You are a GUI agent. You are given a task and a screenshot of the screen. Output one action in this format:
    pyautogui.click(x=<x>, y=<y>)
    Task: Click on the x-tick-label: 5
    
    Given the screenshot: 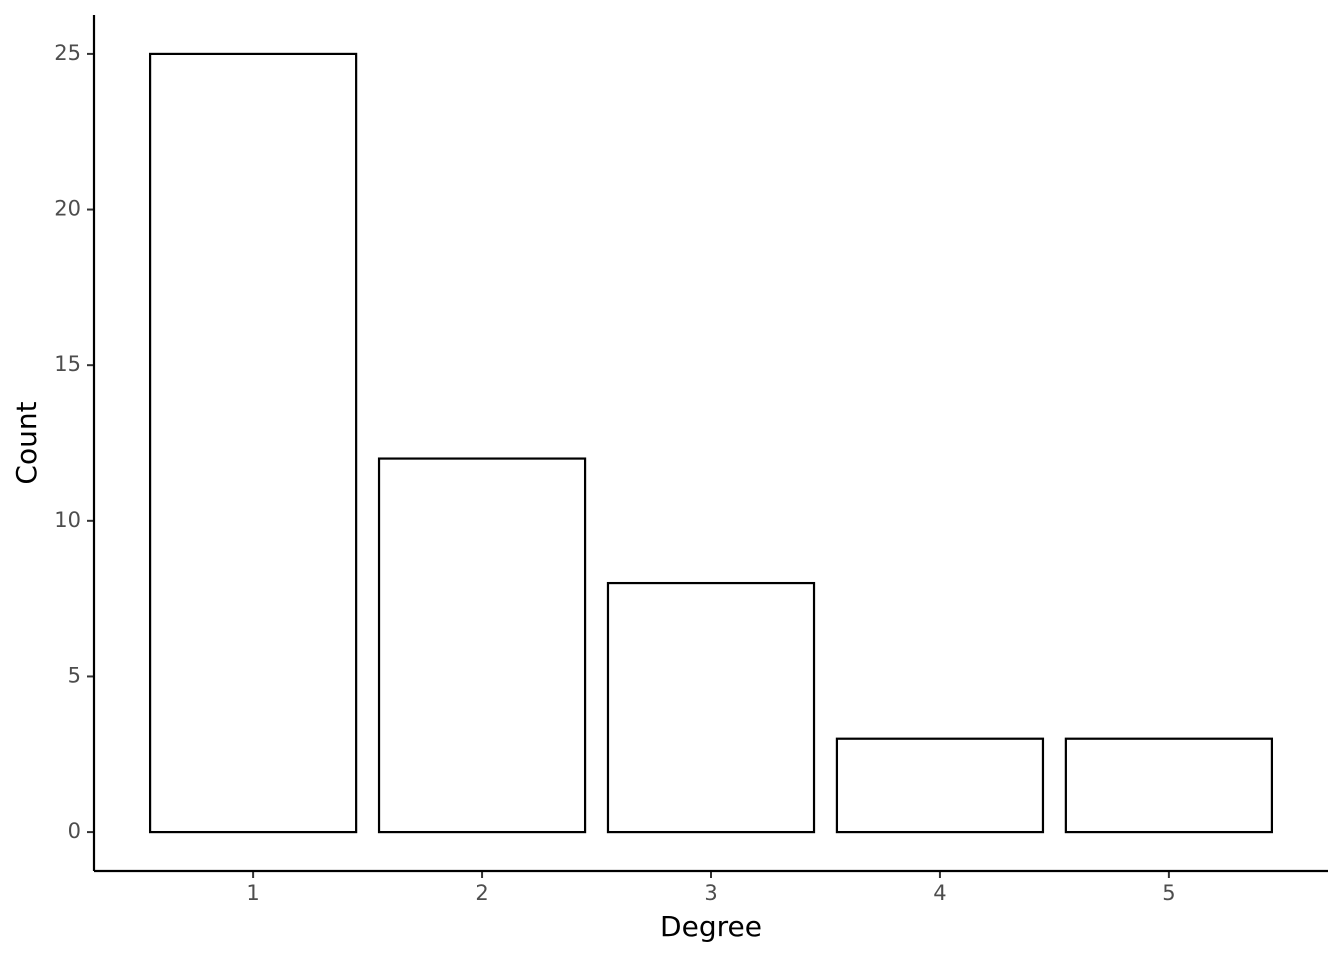 What is the action you would take?
    pyautogui.click(x=1168, y=893)
    